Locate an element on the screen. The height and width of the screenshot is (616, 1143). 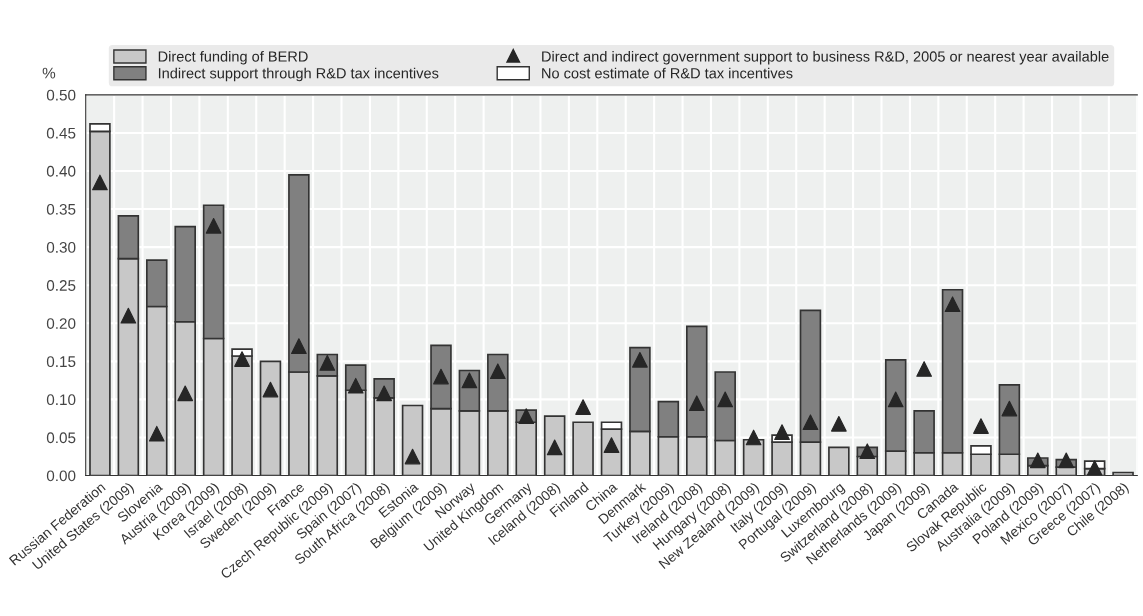
y-tick-label: 0.20 is located at coordinates (61, 323).